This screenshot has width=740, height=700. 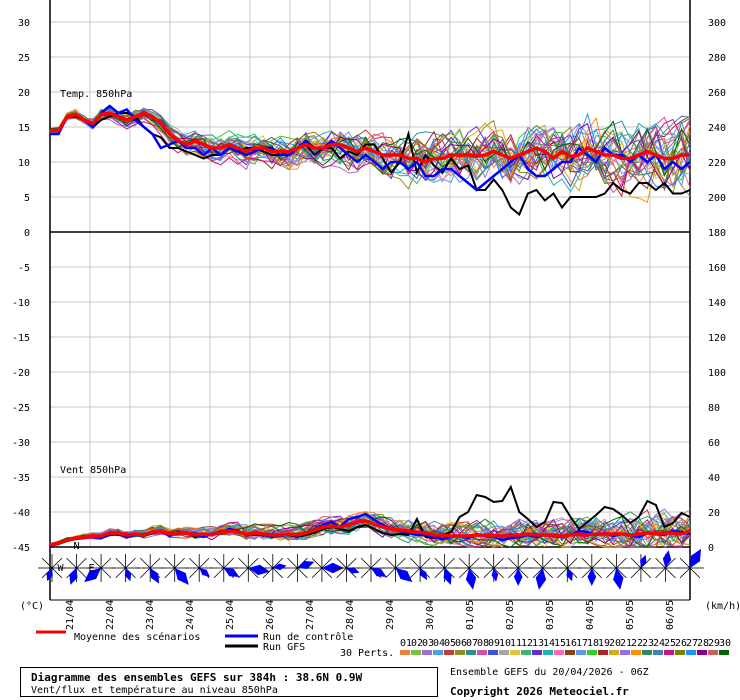 I want to click on pert-number: 01, so click(x=406, y=643).